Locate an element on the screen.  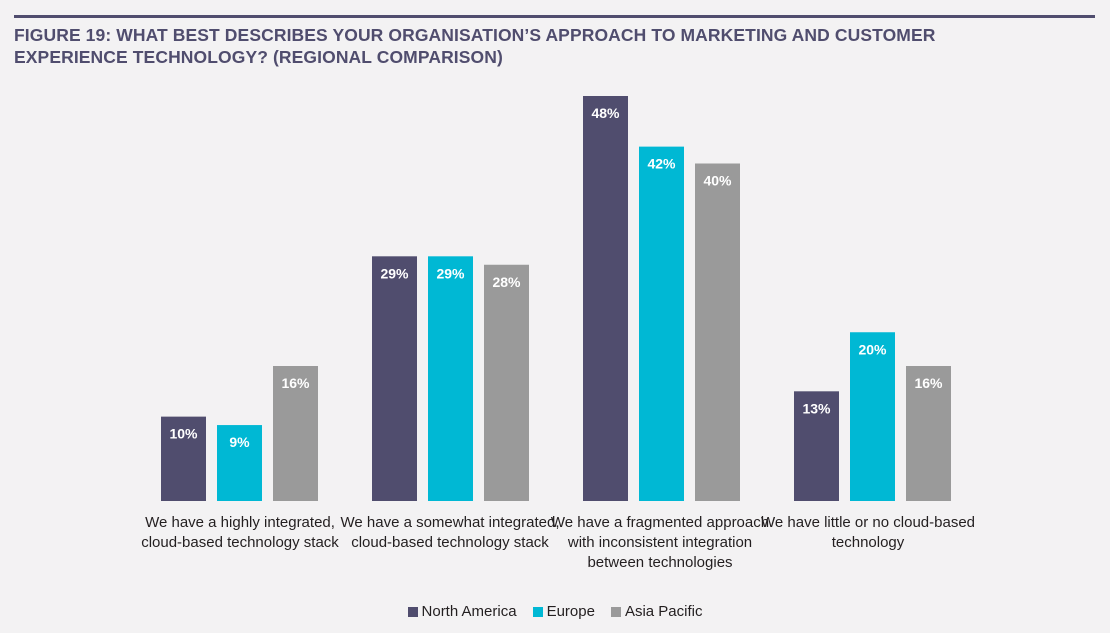
legend: North America Europe Asia Pacific is located at coordinates (555, 611).